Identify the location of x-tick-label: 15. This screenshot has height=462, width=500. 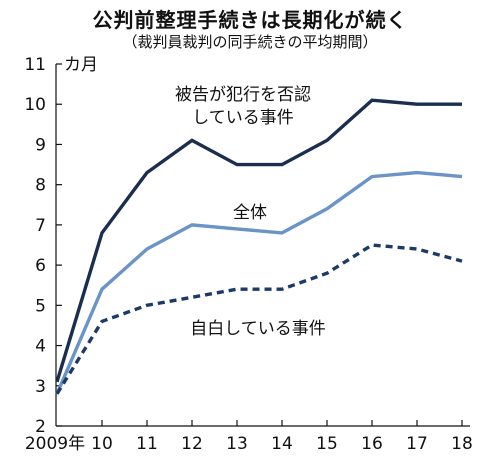
(327, 444).